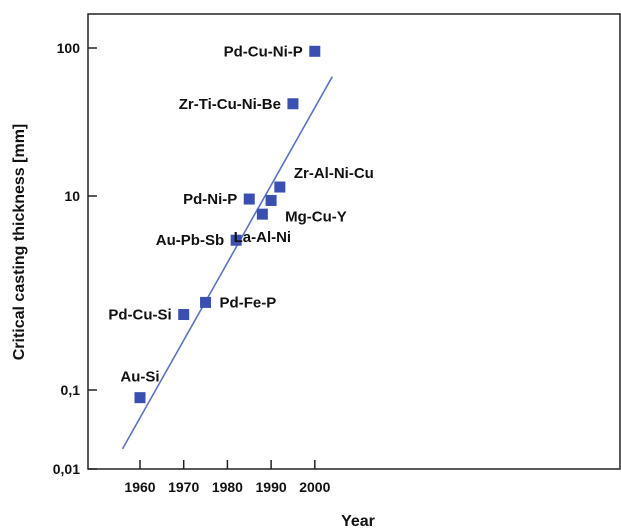  What do you see at coordinates (263, 51) in the screenshot?
I see `data-point-label: Pd-Cu-Ni-P` at bounding box center [263, 51].